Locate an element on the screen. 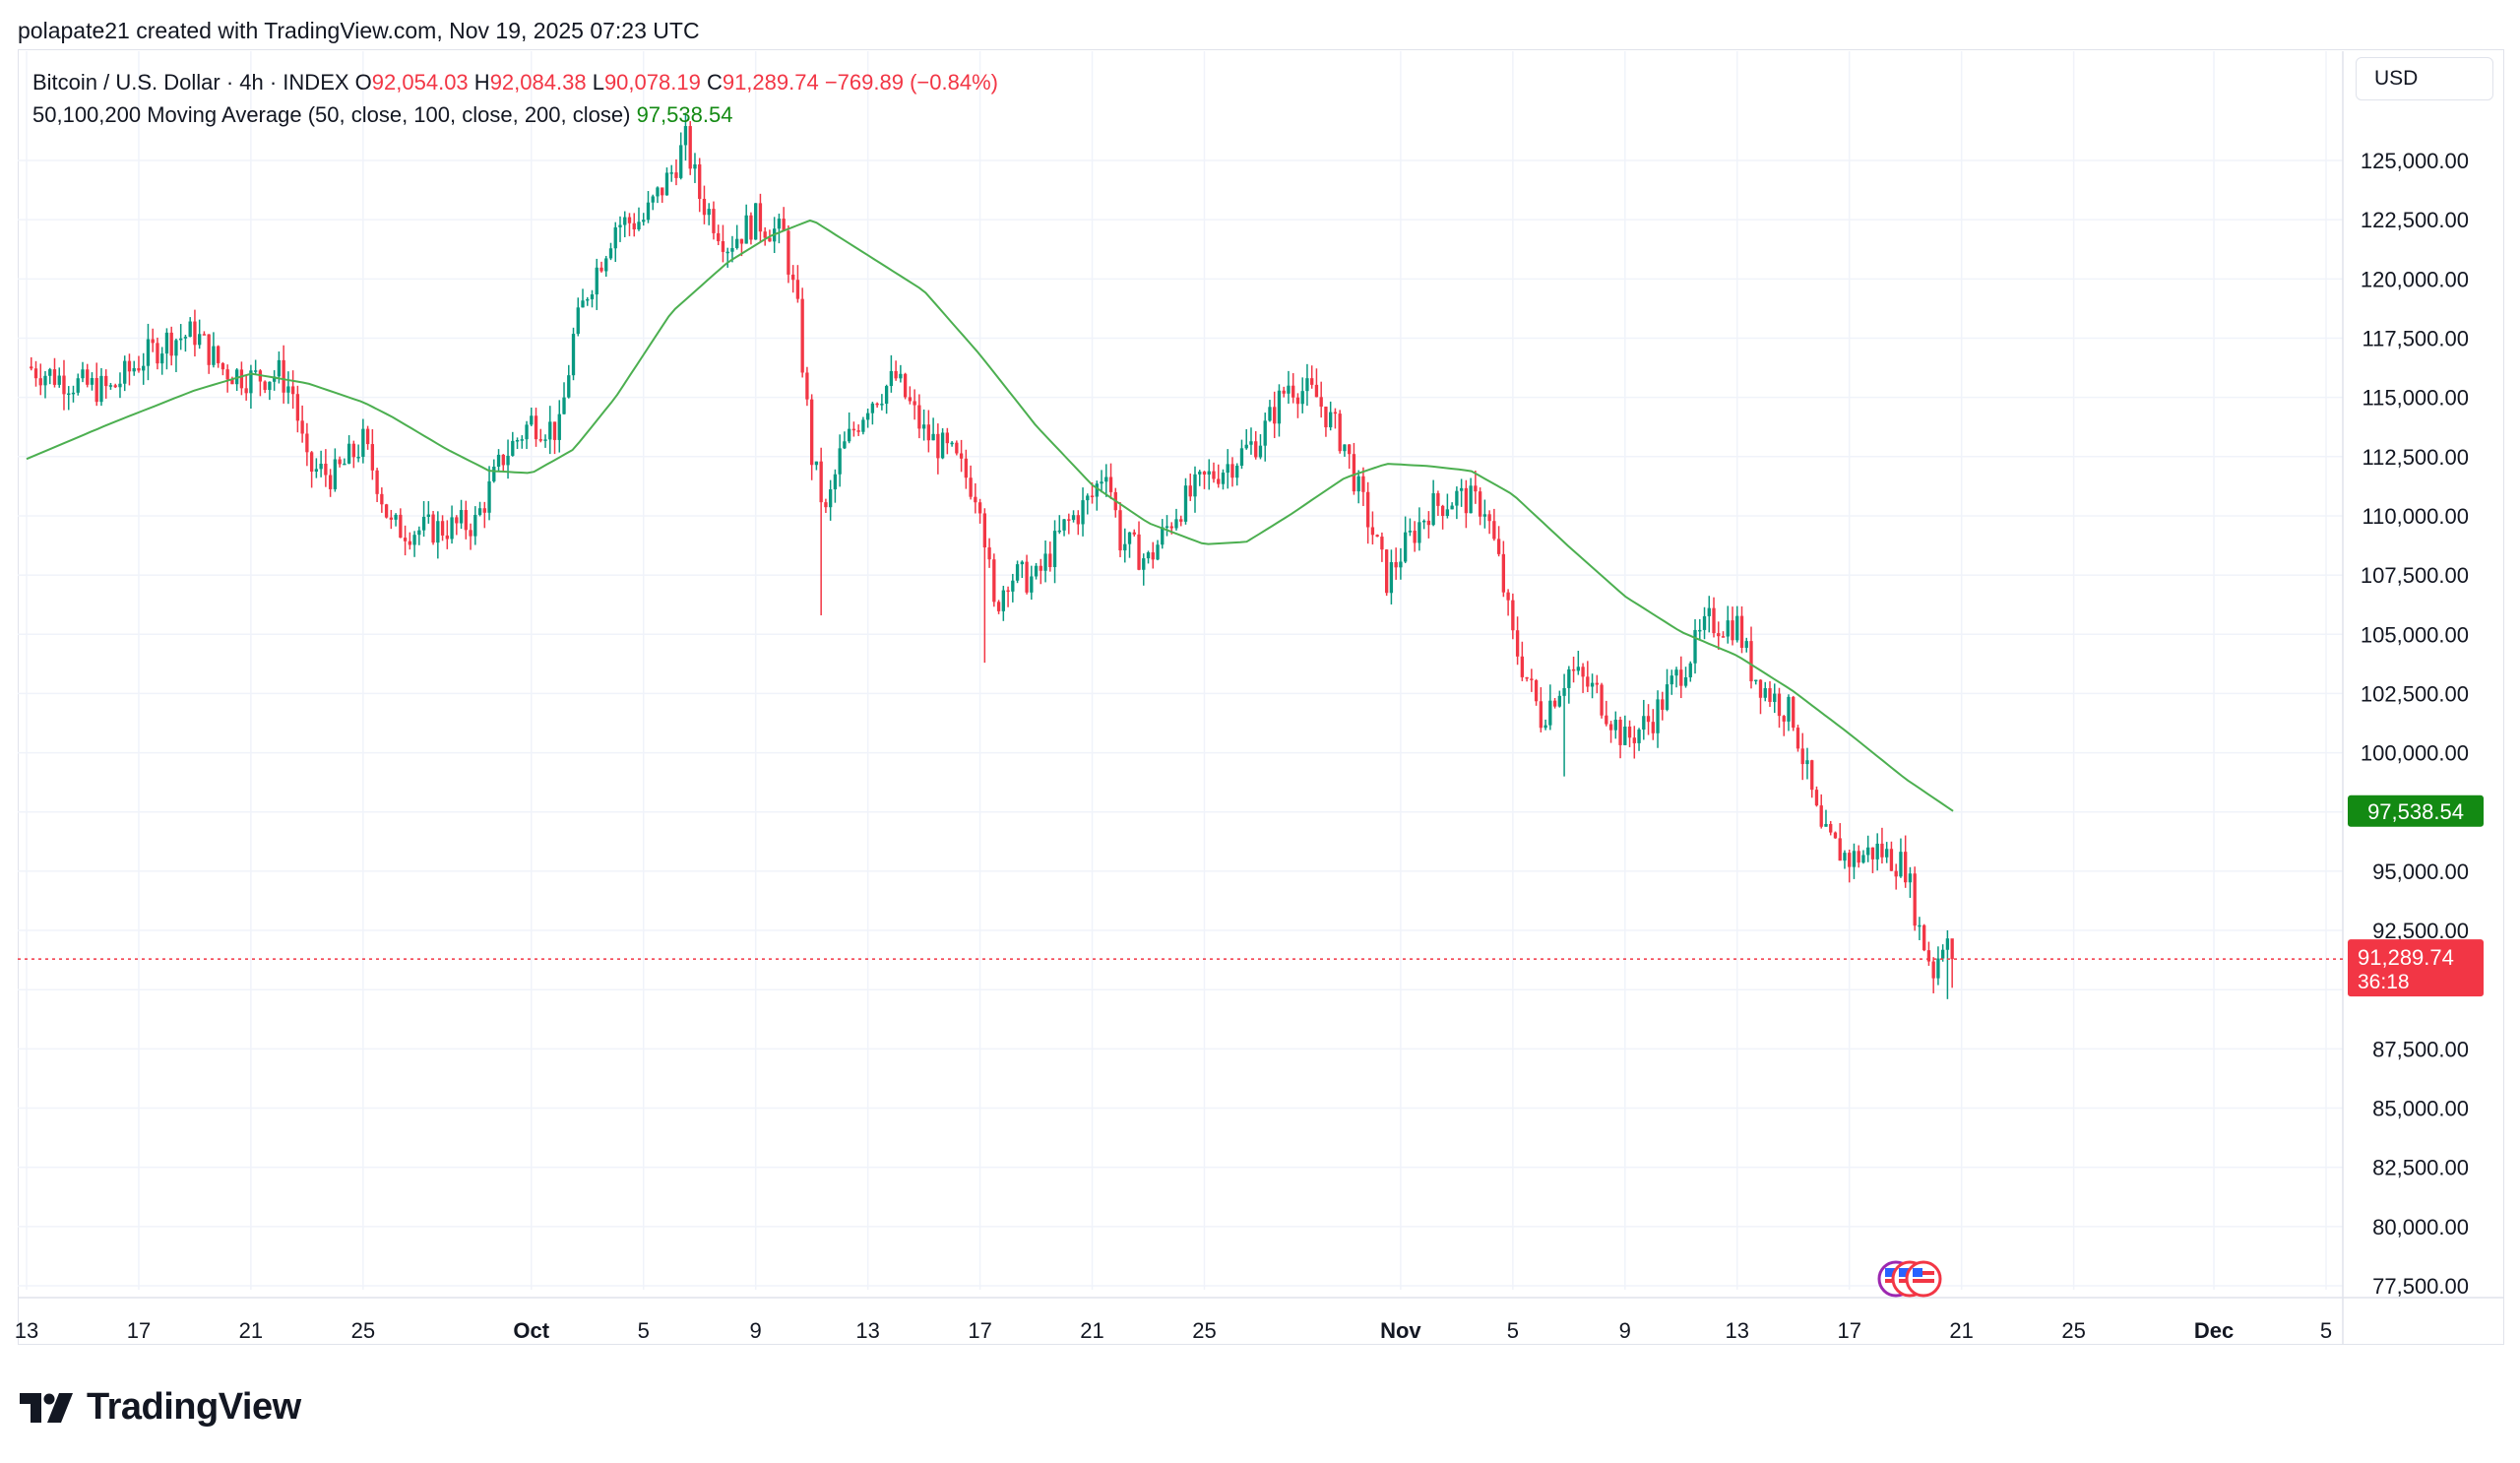  price-tick-label: 82,500.00 is located at coordinates (2420, 1168).